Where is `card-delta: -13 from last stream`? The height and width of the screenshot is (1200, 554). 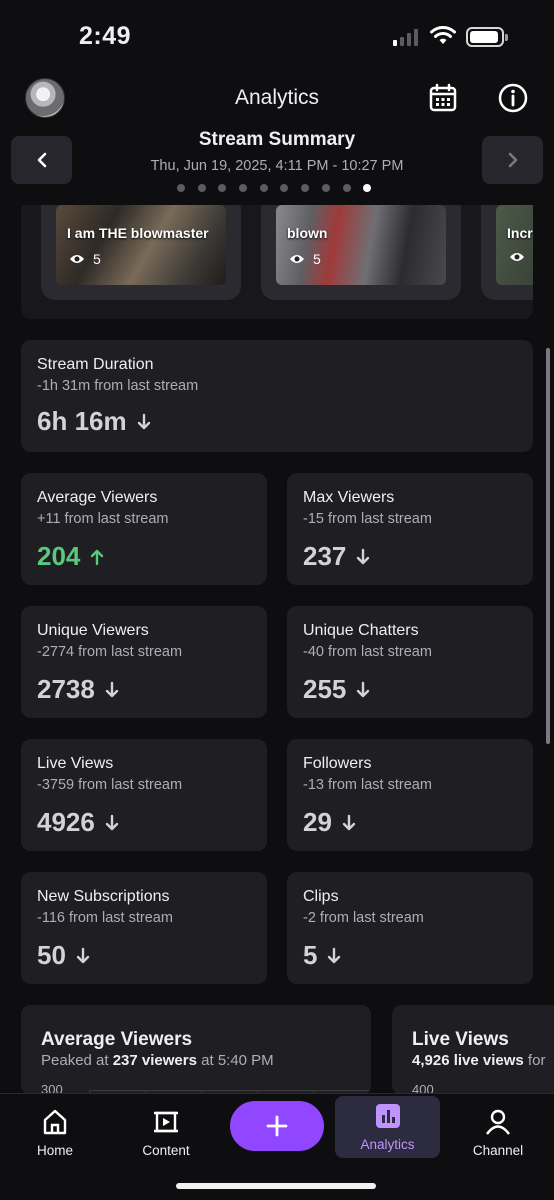 card-delta: -13 from last stream is located at coordinates (367, 785).